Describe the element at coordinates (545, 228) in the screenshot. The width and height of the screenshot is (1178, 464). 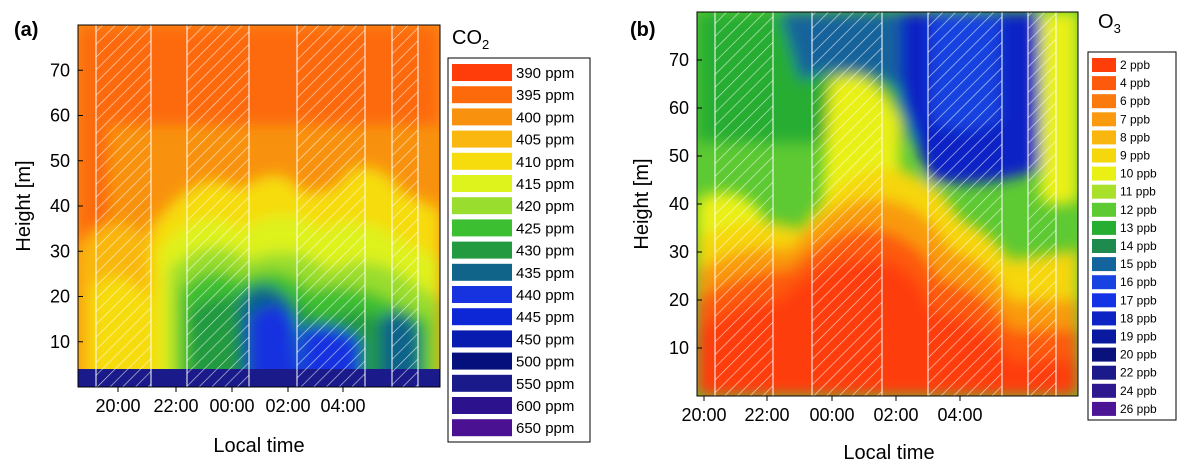
I see `legend-label: 425 ppm` at that location.